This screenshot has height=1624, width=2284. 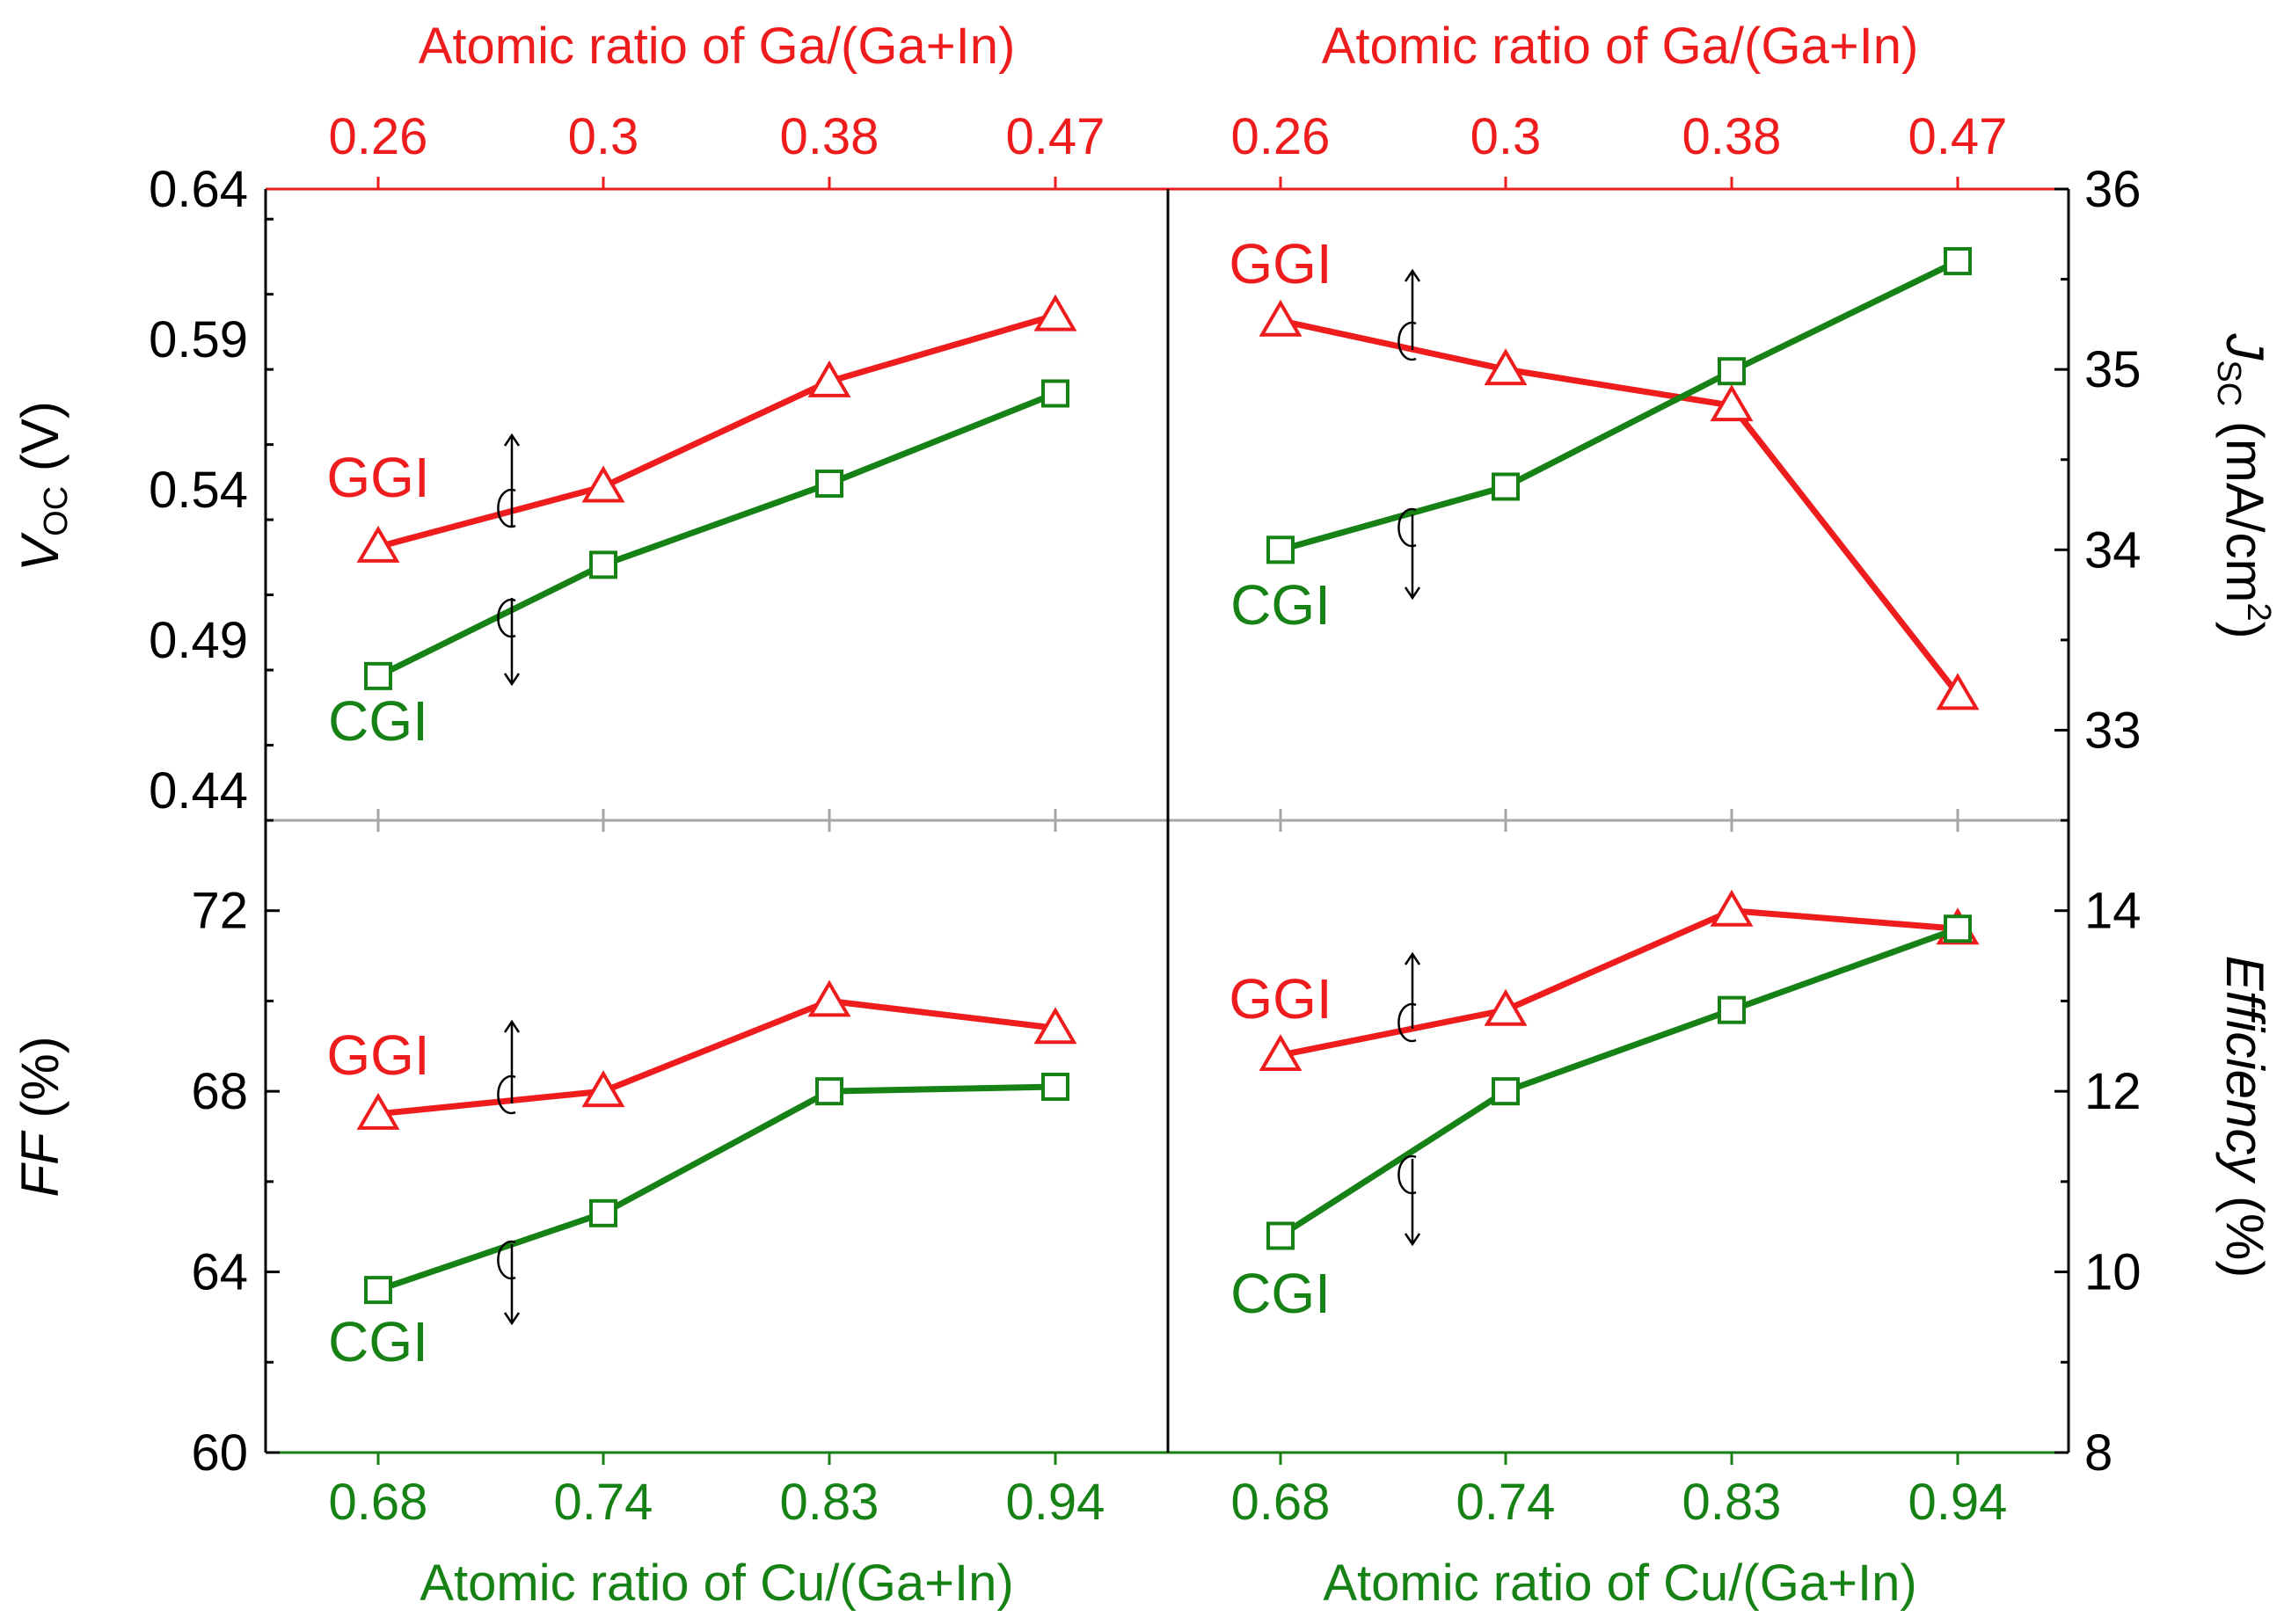 What do you see at coordinates (1056, 136) in the screenshot?
I see `top-tick-label: 0.47` at bounding box center [1056, 136].